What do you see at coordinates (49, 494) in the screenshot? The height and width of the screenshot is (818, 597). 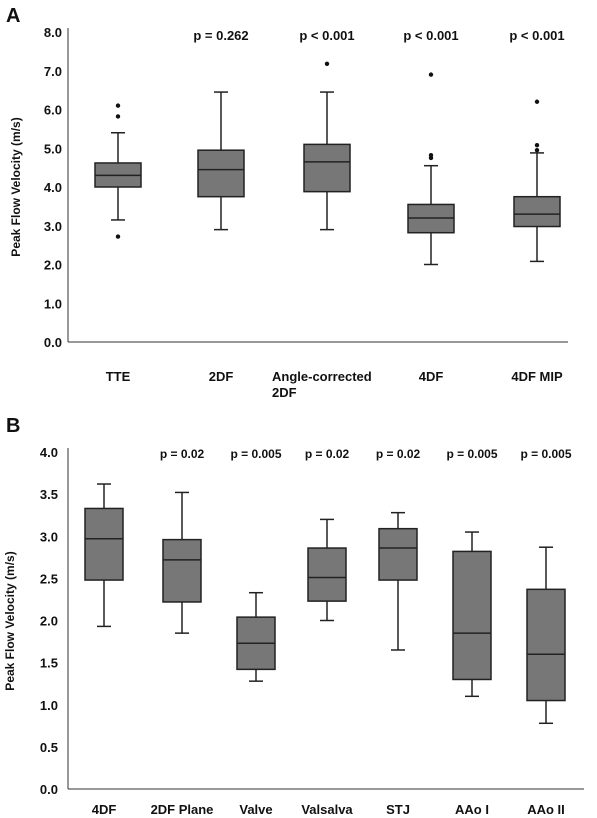 I see `y-tick-label: 3.5` at bounding box center [49, 494].